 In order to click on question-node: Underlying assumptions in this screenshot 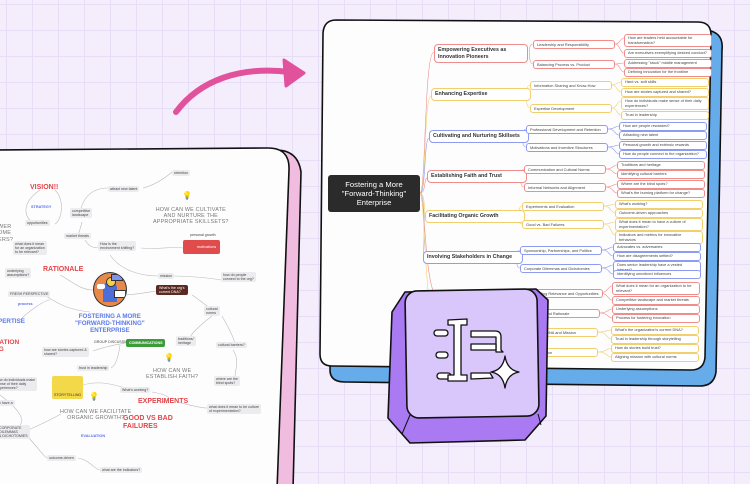, I will do `click(656, 309)`.